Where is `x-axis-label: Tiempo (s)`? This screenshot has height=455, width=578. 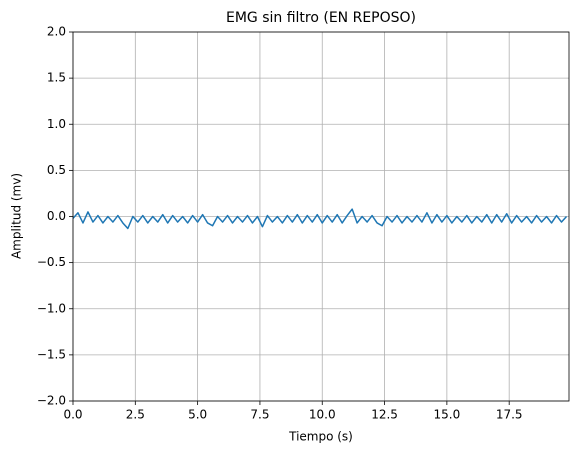 x-axis-label: Tiempo (s) is located at coordinates (320, 437).